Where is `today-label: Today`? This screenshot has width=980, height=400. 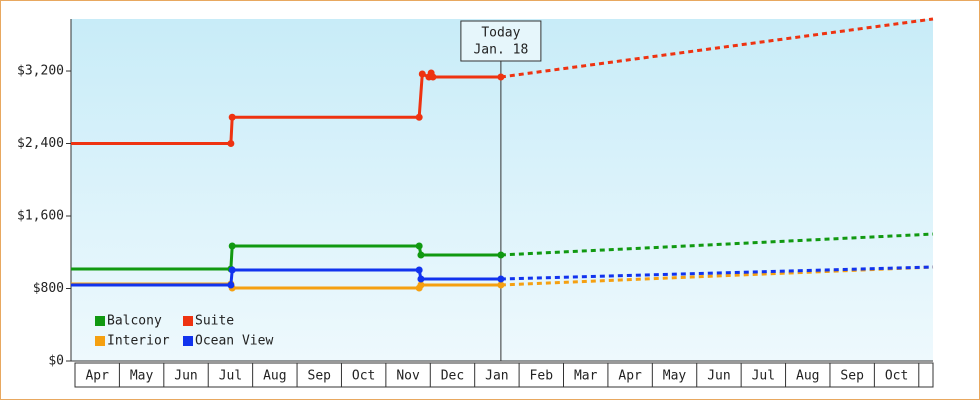 today-label: Today is located at coordinates (500, 33).